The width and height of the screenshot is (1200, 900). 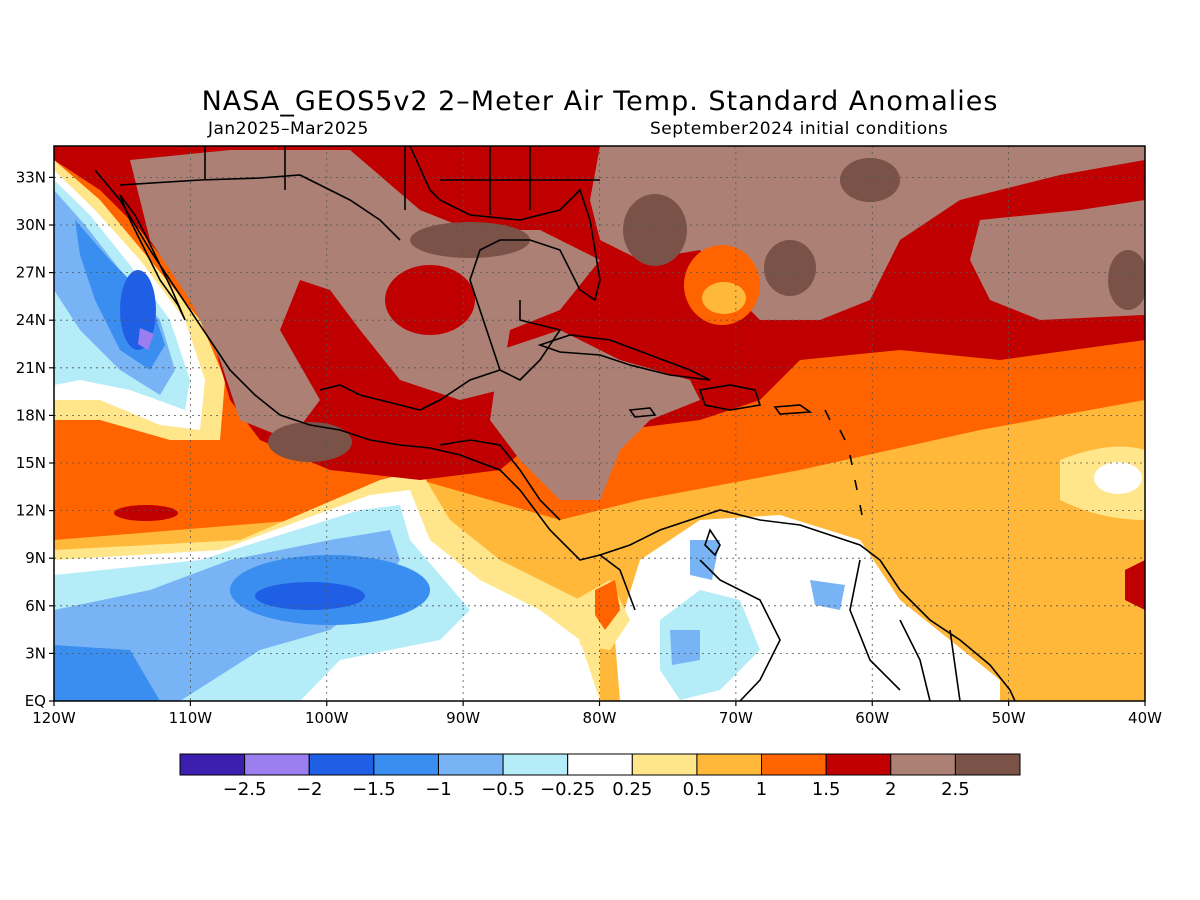 What do you see at coordinates (288, 129) in the screenshot?
I see `forecast-period: Jan2025–Mar2025` at bounding box center [288, 129].